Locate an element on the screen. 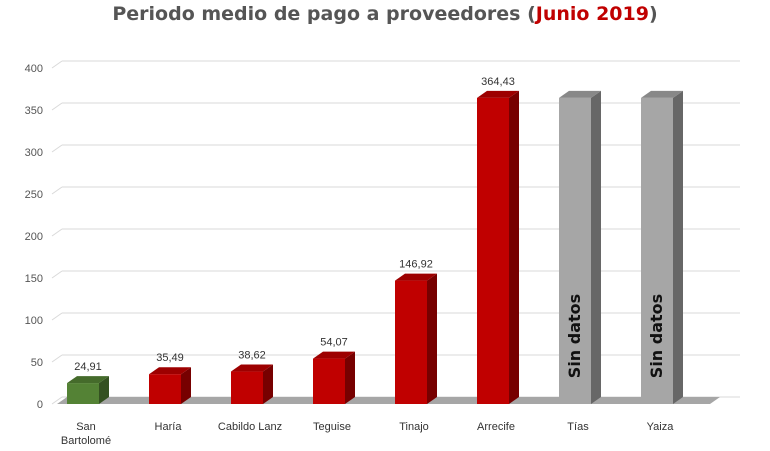  x-tick-label: Tías is located at coordinates (578, 427).